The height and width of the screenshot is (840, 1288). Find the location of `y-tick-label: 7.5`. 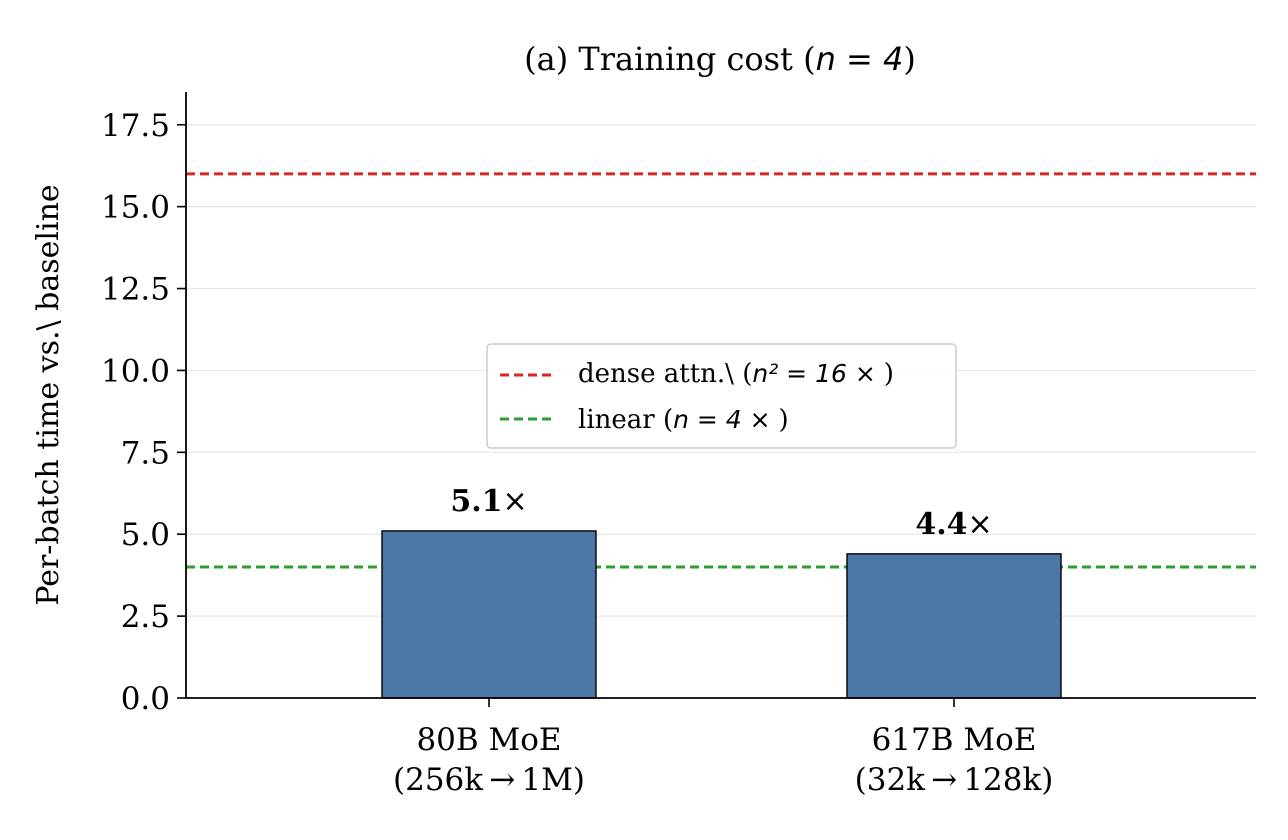

y-tick-label: 7.5 is located at coordinates (145, 453).